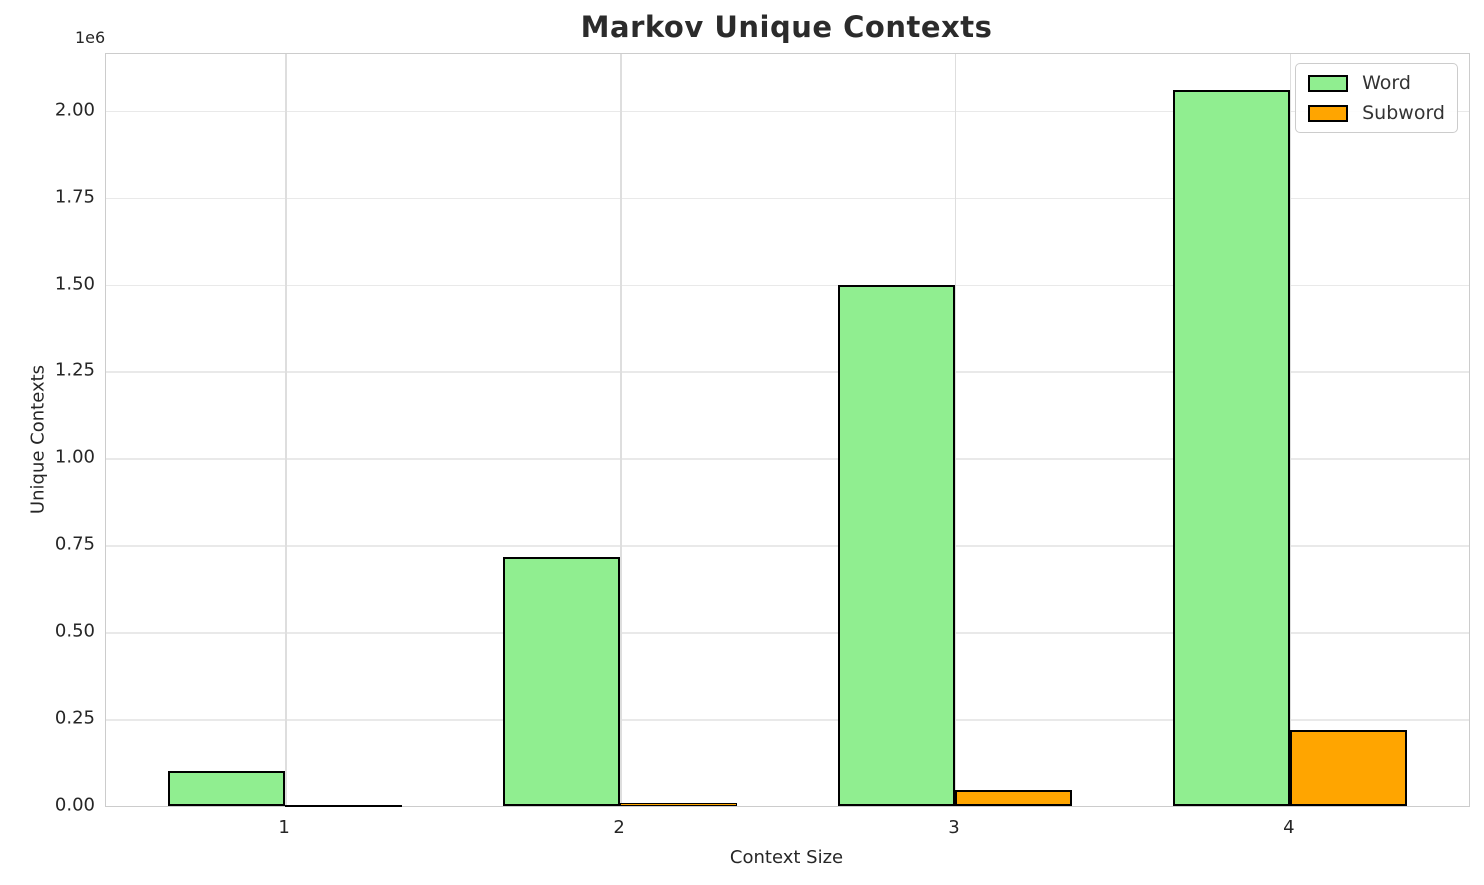 This screenshot has width=1484, height=885. What do you see at coordinates (954, 827) in the screenshot?
I see `x-tick-label: 3` at bounding box center [954, 827].